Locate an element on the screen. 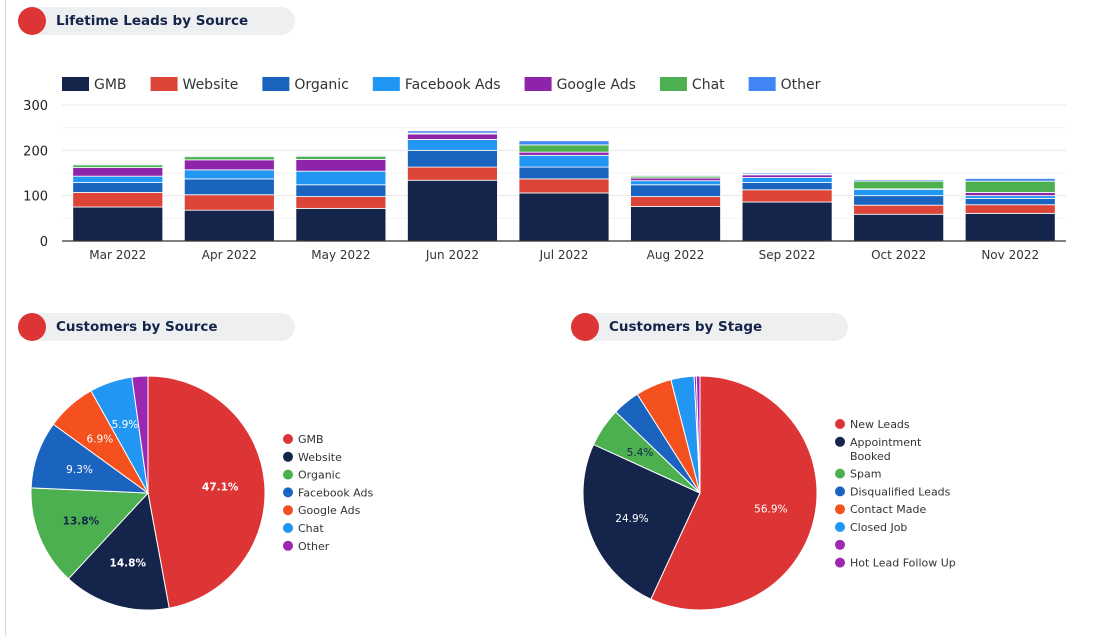  legend-swatch is located at coordinates (164, 84).